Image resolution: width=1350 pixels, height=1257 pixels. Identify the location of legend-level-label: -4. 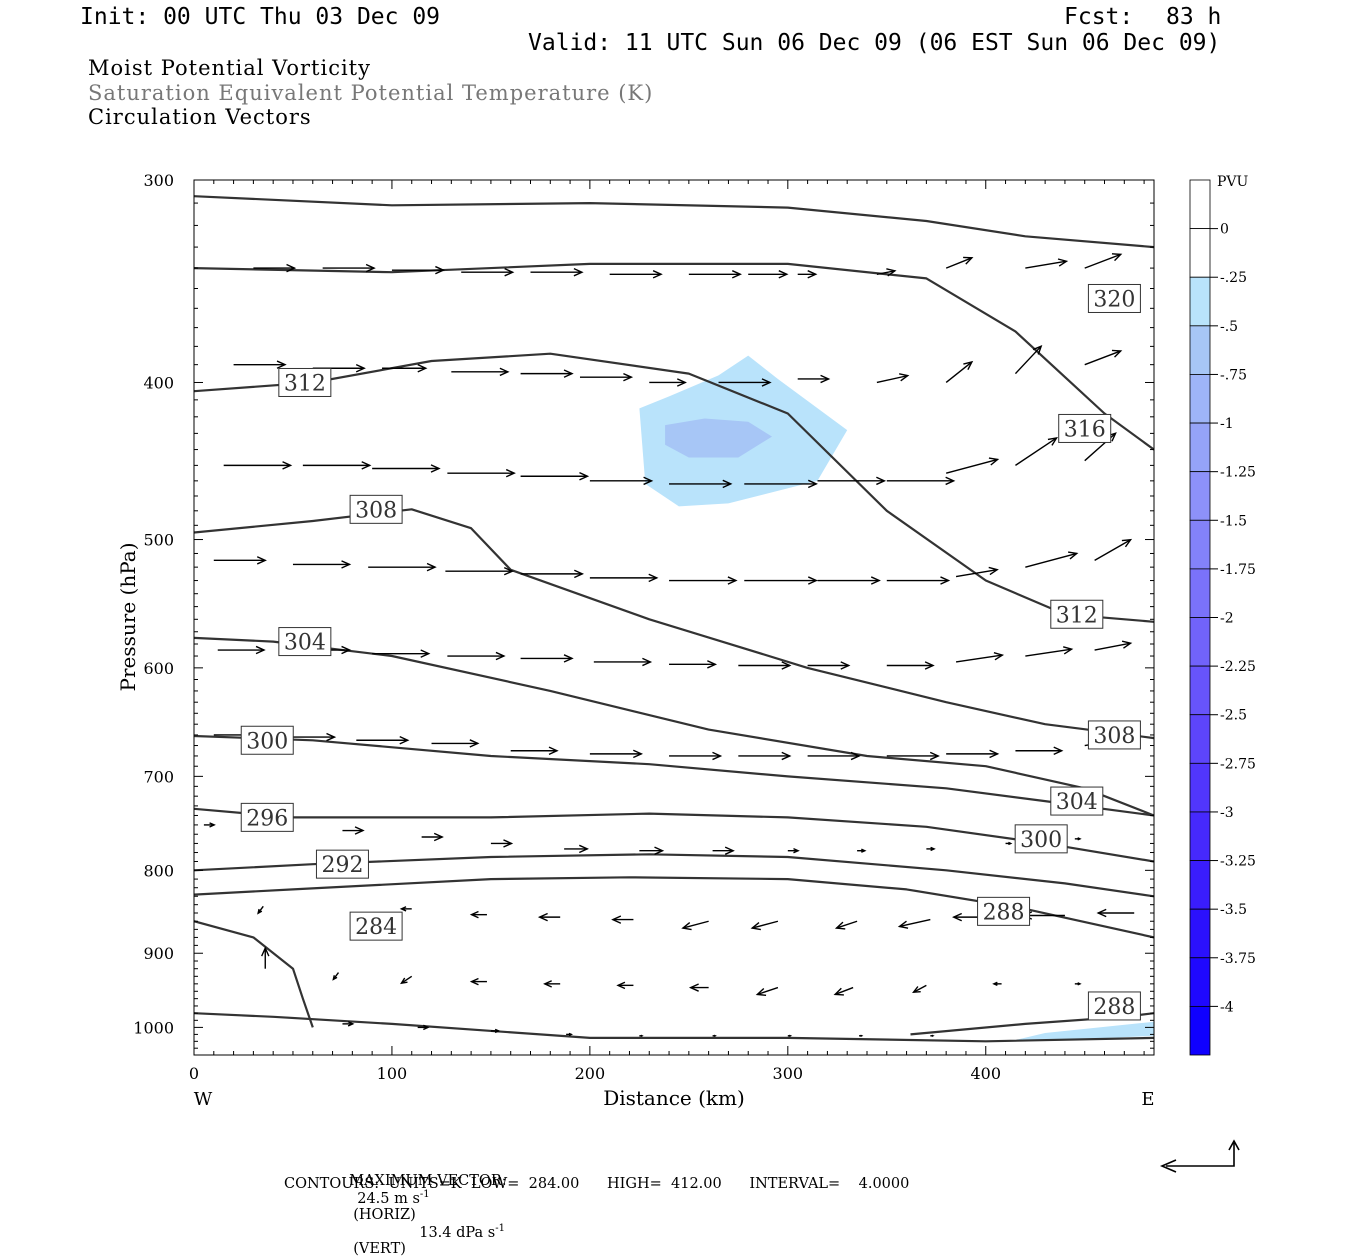
(1227, 1007).